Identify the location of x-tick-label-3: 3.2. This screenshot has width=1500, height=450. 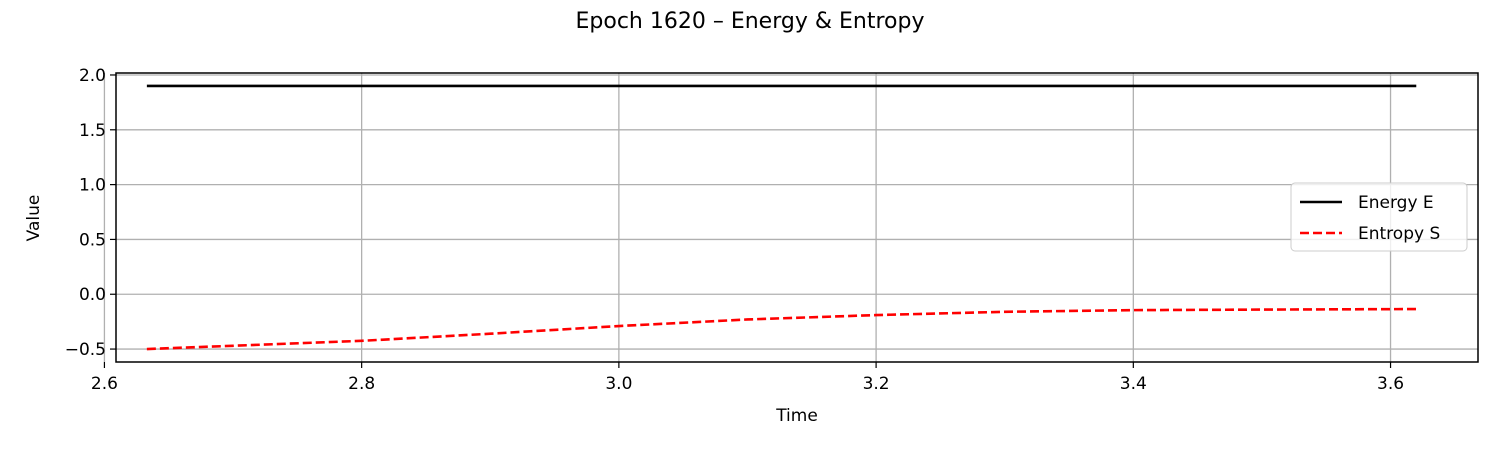
(876, 384).